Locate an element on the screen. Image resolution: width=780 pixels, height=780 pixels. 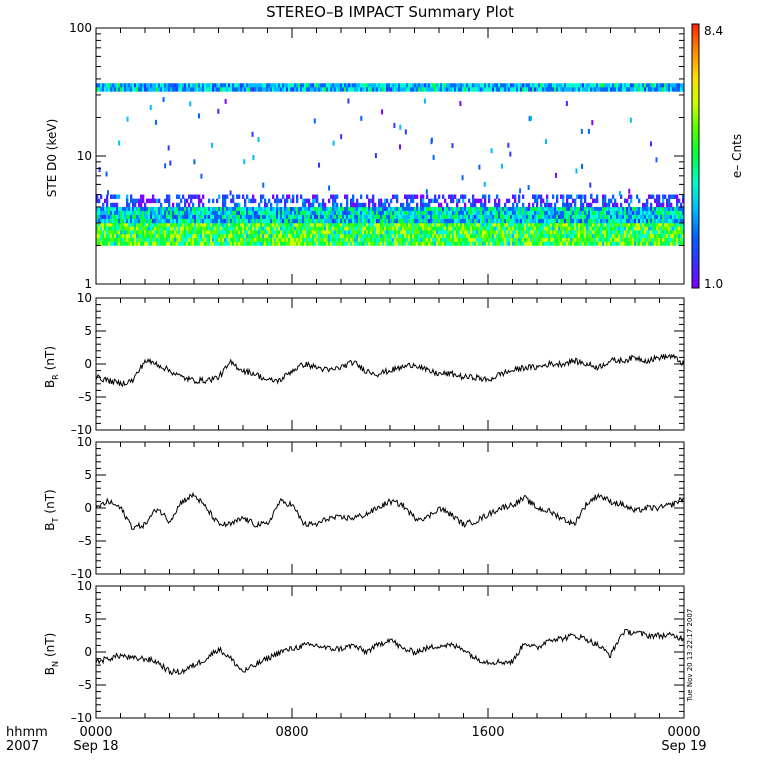
date-tick-label: Sep 18 is located at coordinates (95, 746).